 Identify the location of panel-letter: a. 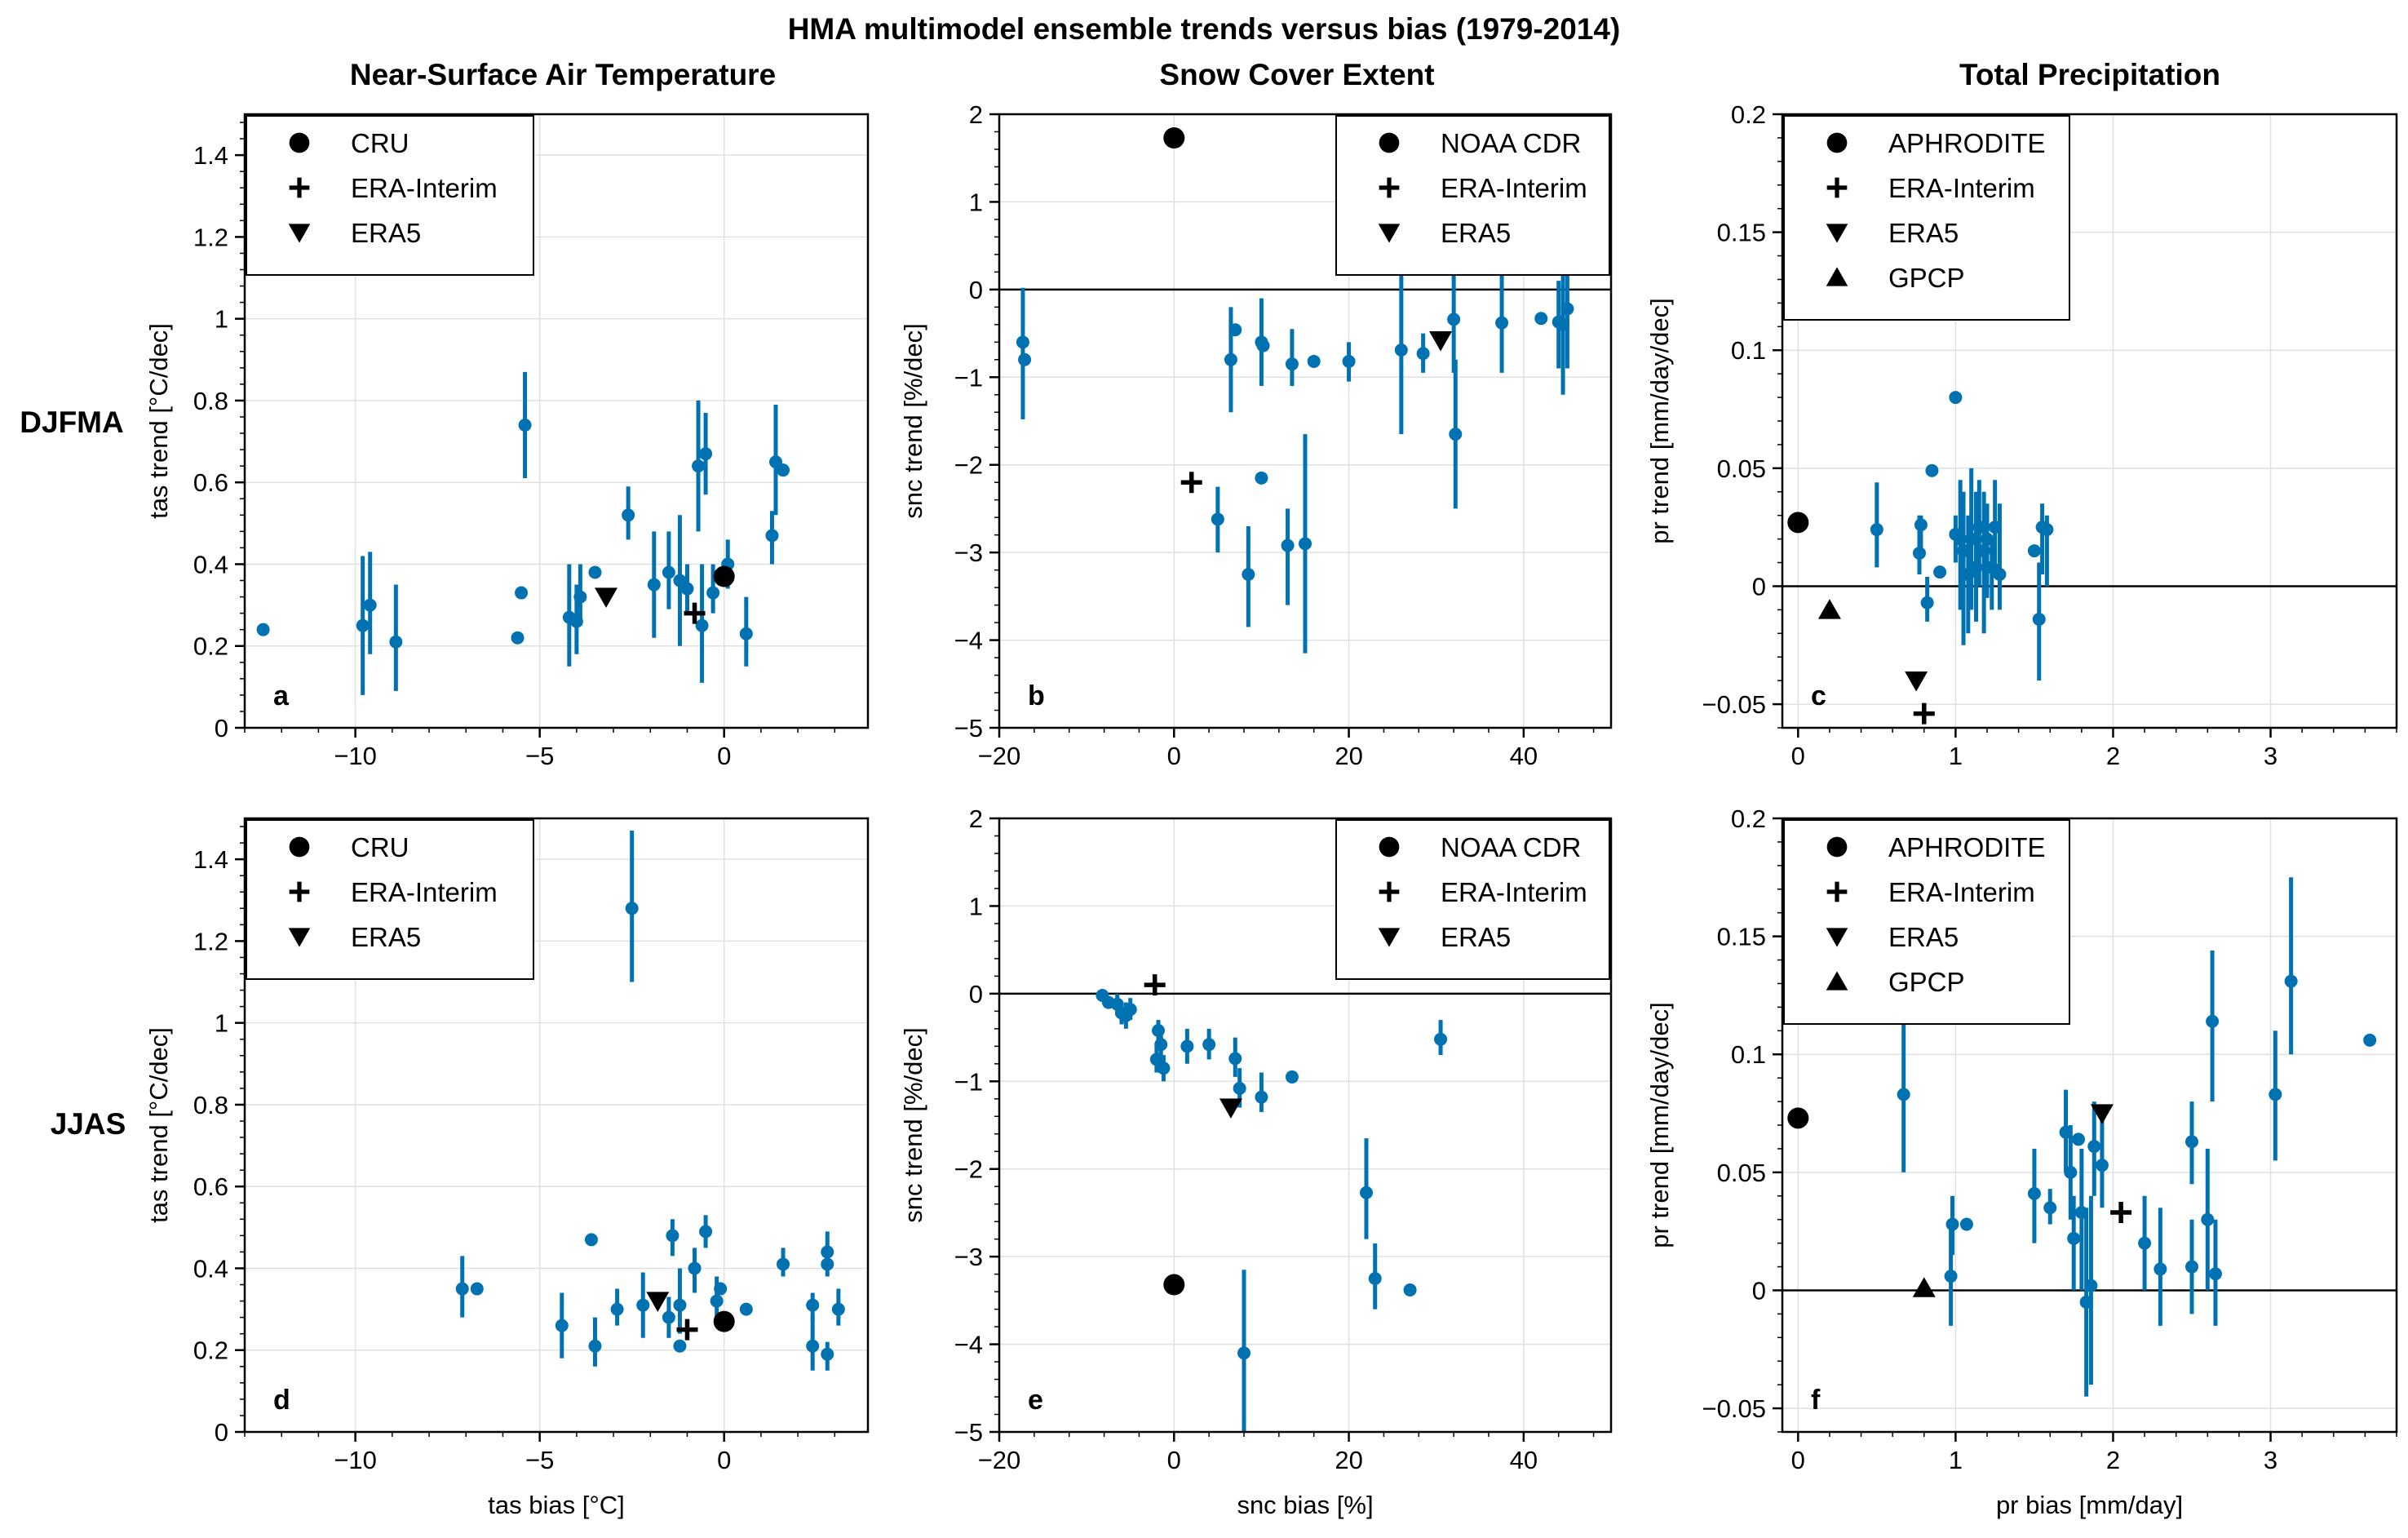
(281, 696).